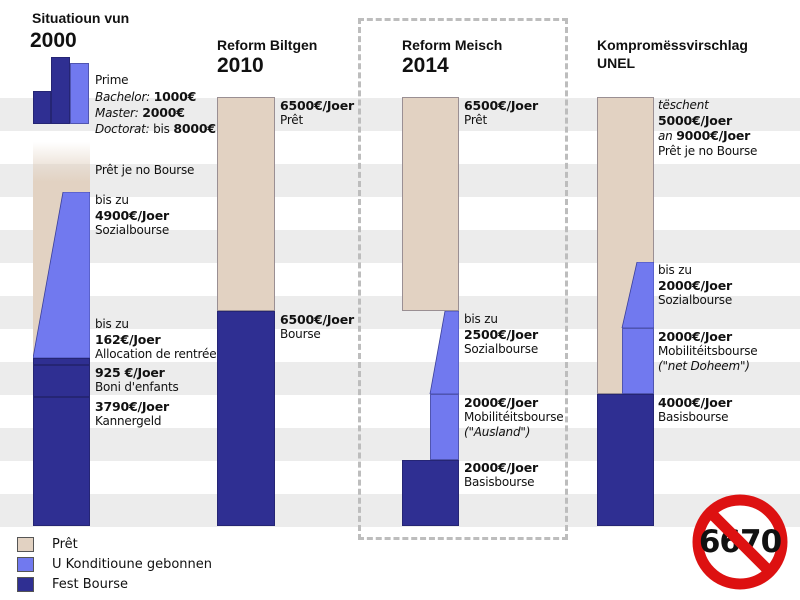 The width and height of the screenshot is (800, 600). I want to click on sozialbourse-wedge-2014, so click(444, 352).